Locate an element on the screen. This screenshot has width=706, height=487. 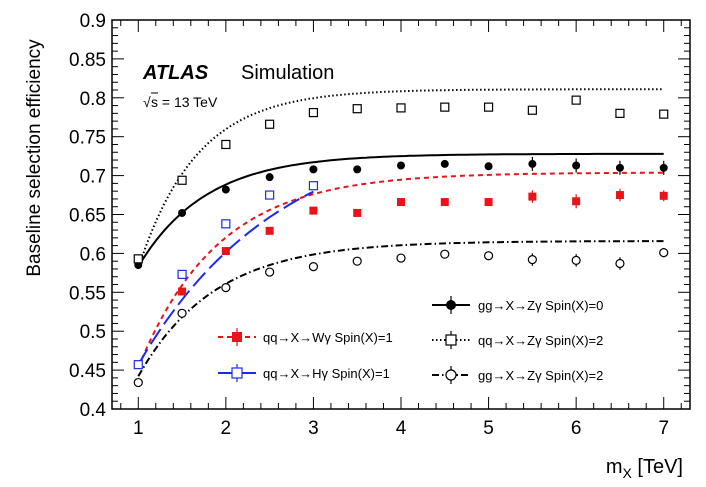
y-tick-label: 0.45 is located at coordinates (87, 371).